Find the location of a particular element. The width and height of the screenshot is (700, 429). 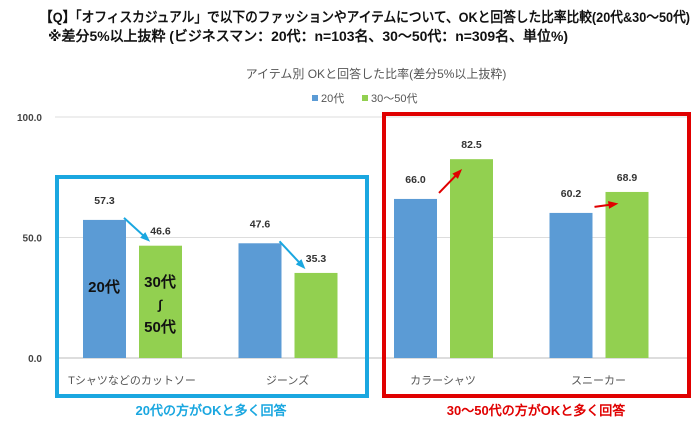

legend: 20代 30～50代 is located at coordinates (364, 98).